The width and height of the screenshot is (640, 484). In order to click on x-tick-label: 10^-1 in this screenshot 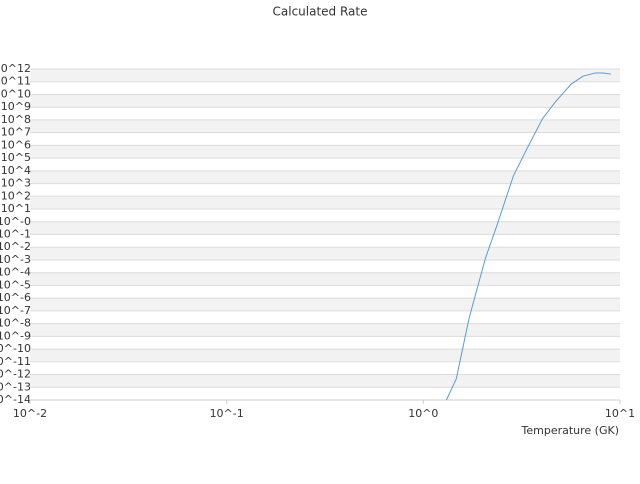, I will do `click(227, 413)`.